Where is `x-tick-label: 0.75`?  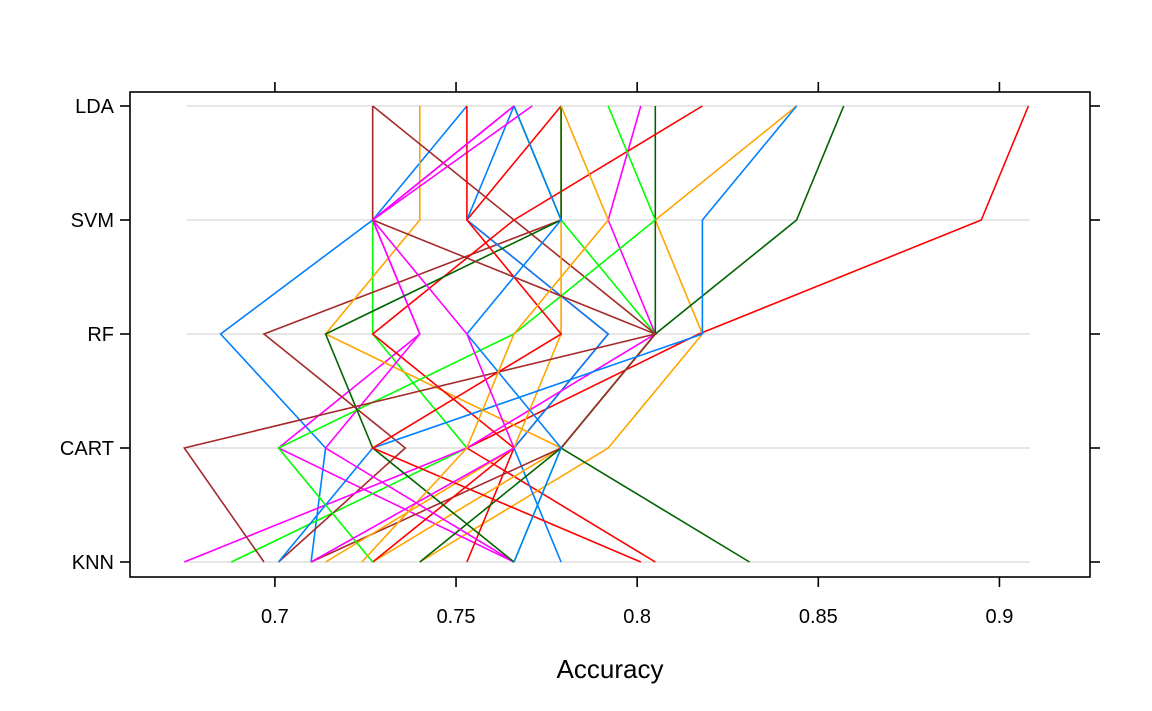 x-tick-label: 0.75 is located at coordinates (456, 617).